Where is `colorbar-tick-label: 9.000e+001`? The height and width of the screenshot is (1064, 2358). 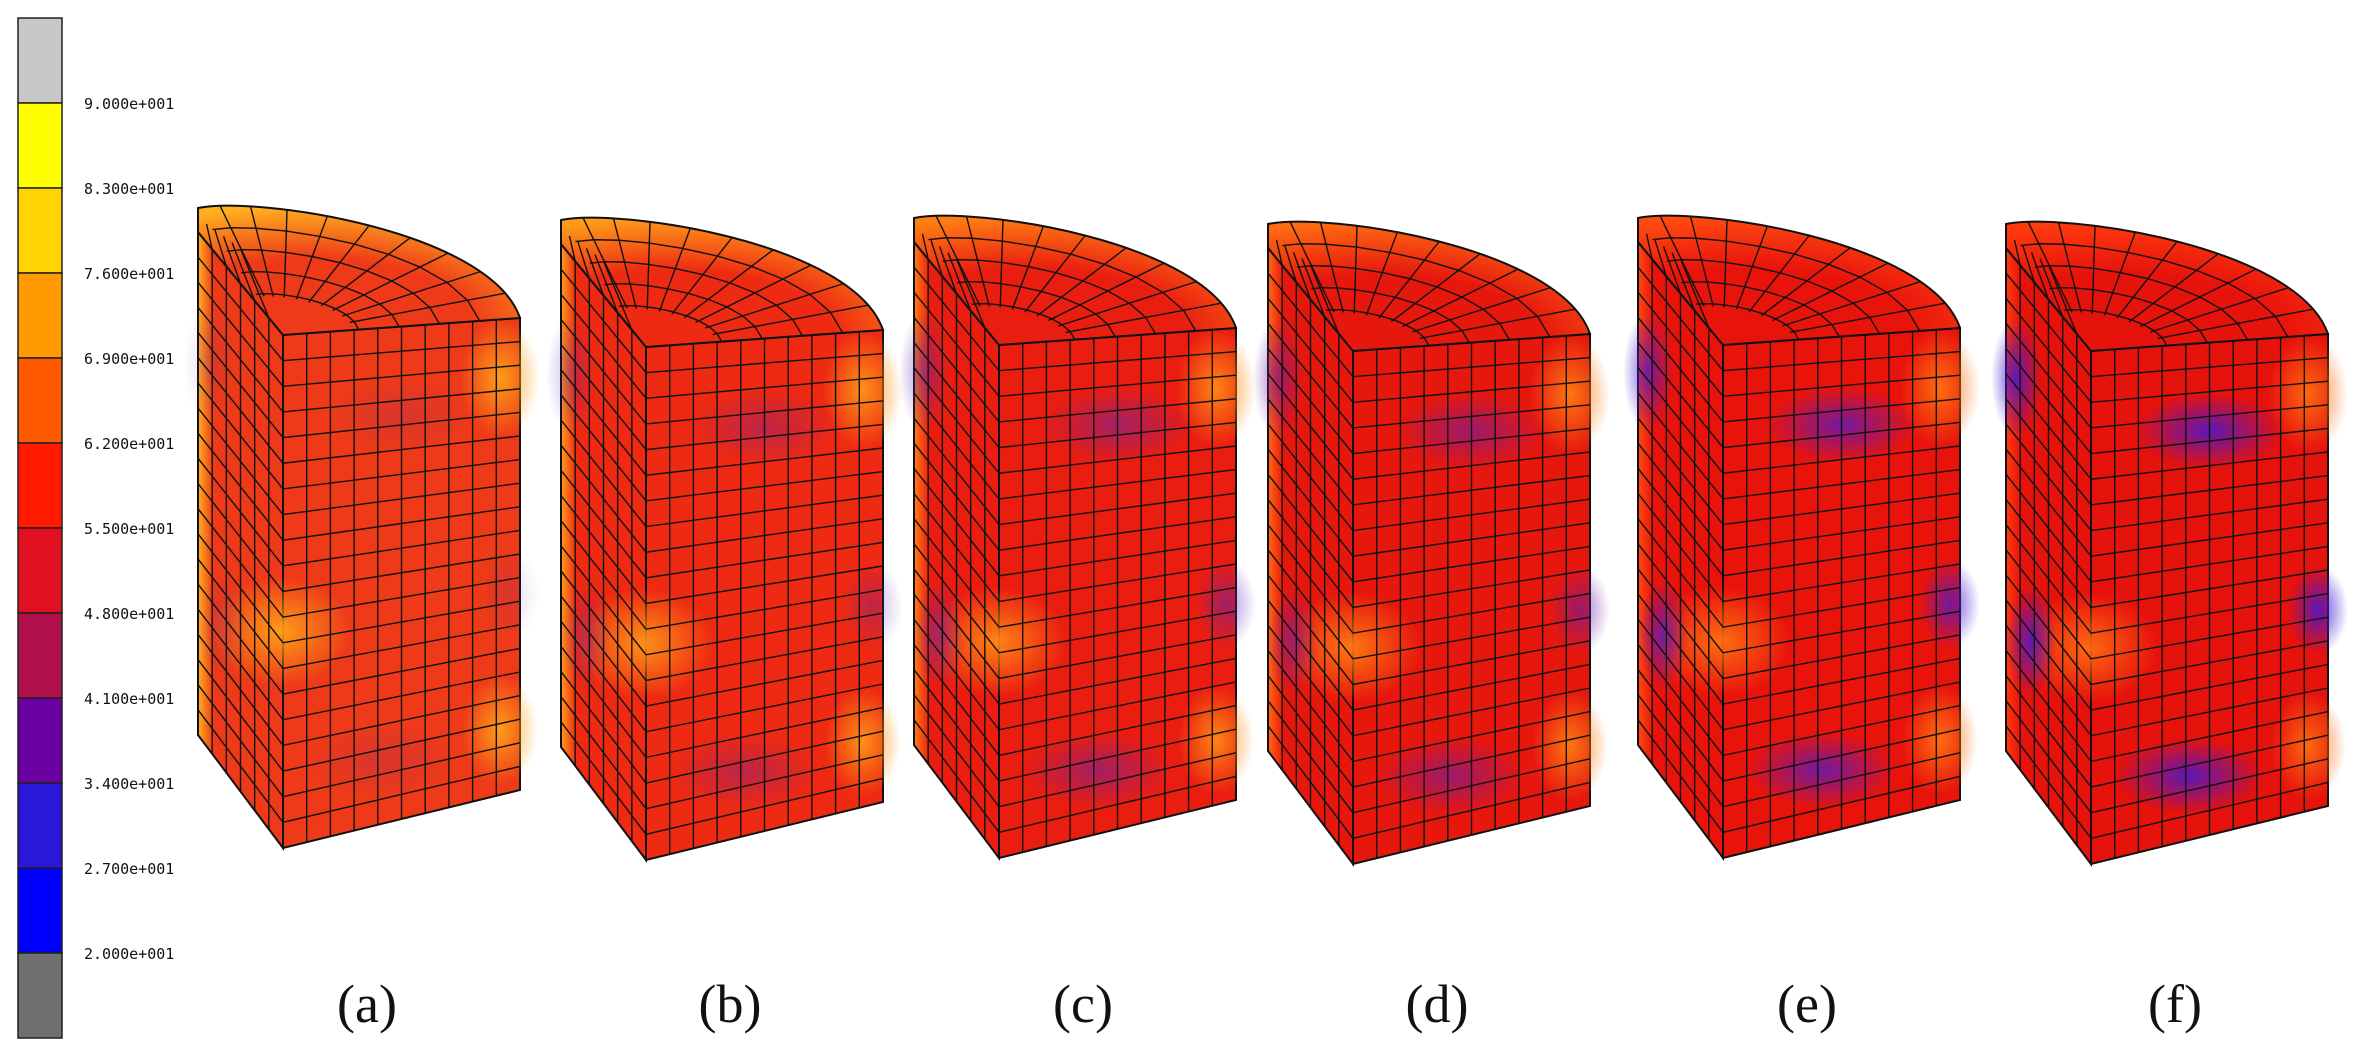
colorbar-tick-label: 9.000e+001 is located at coordinates (129, 104).